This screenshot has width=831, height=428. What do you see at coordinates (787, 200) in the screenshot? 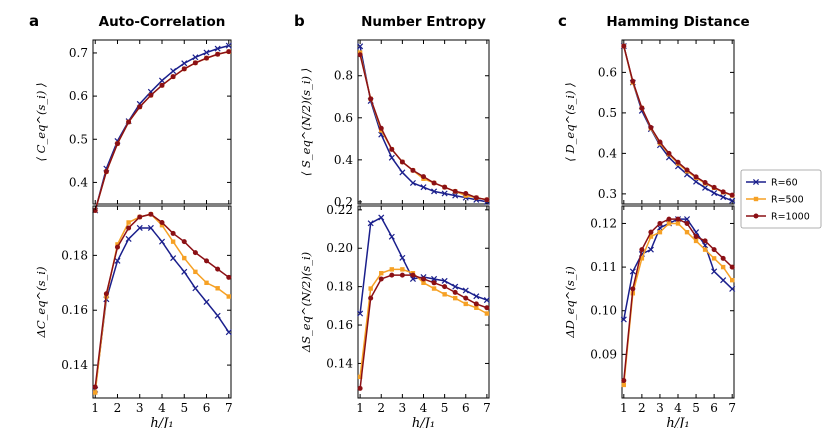
I see `legend-label: R=500` at bounding box center [787, 200].